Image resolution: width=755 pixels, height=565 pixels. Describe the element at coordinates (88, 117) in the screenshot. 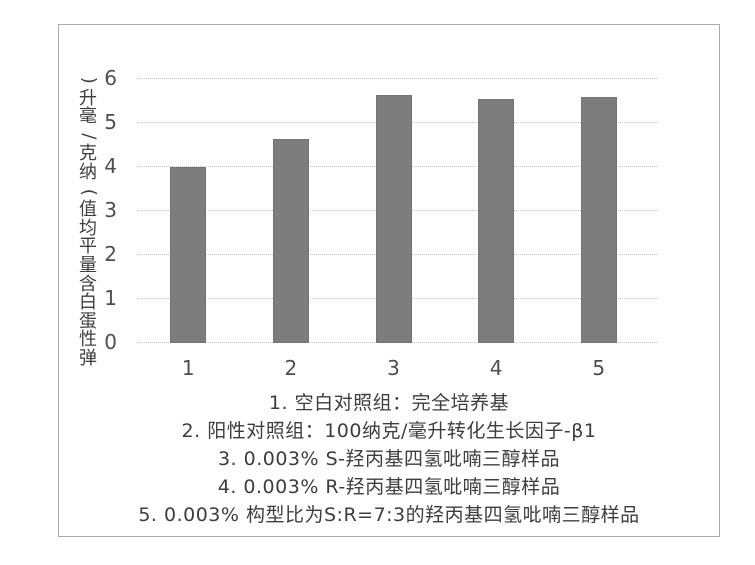

I see `y-axis-title-char: 毫` at that location.